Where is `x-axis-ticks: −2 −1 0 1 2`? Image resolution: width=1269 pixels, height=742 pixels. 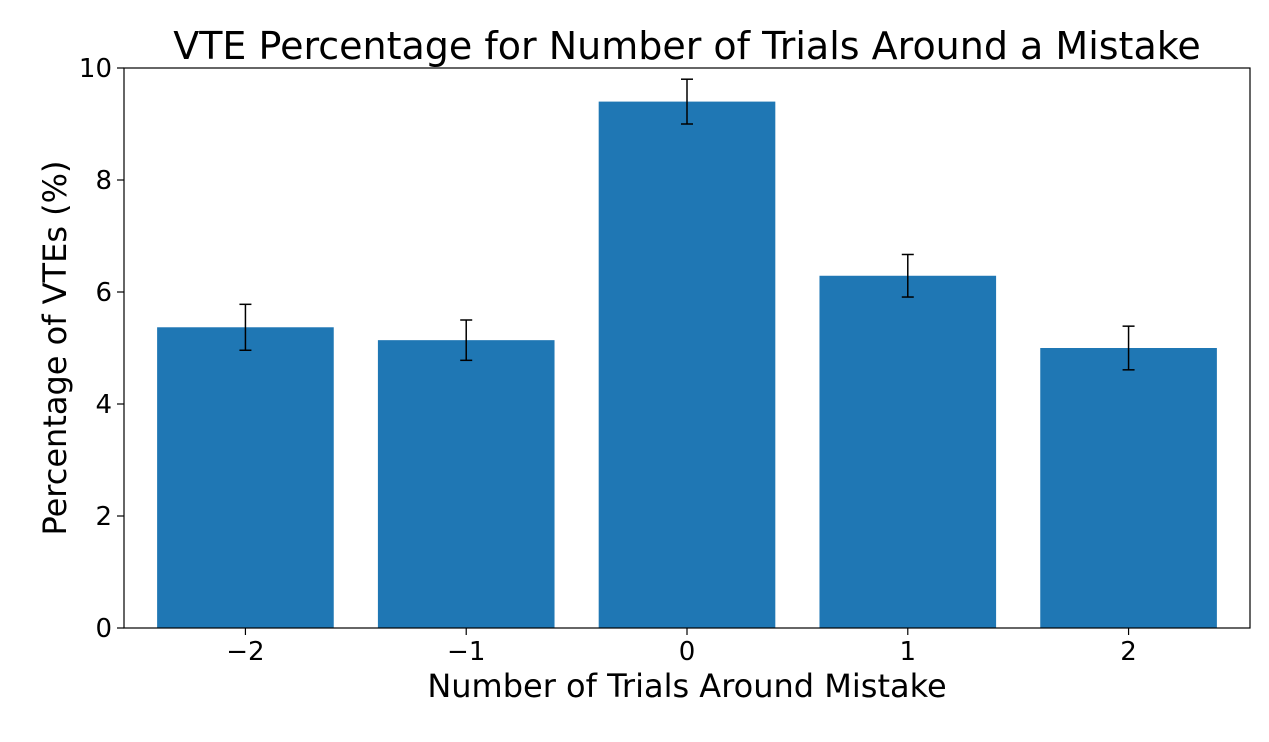
x-axis-ticks: −2 −1 0 1 2 is located at coordinates (681, 647).